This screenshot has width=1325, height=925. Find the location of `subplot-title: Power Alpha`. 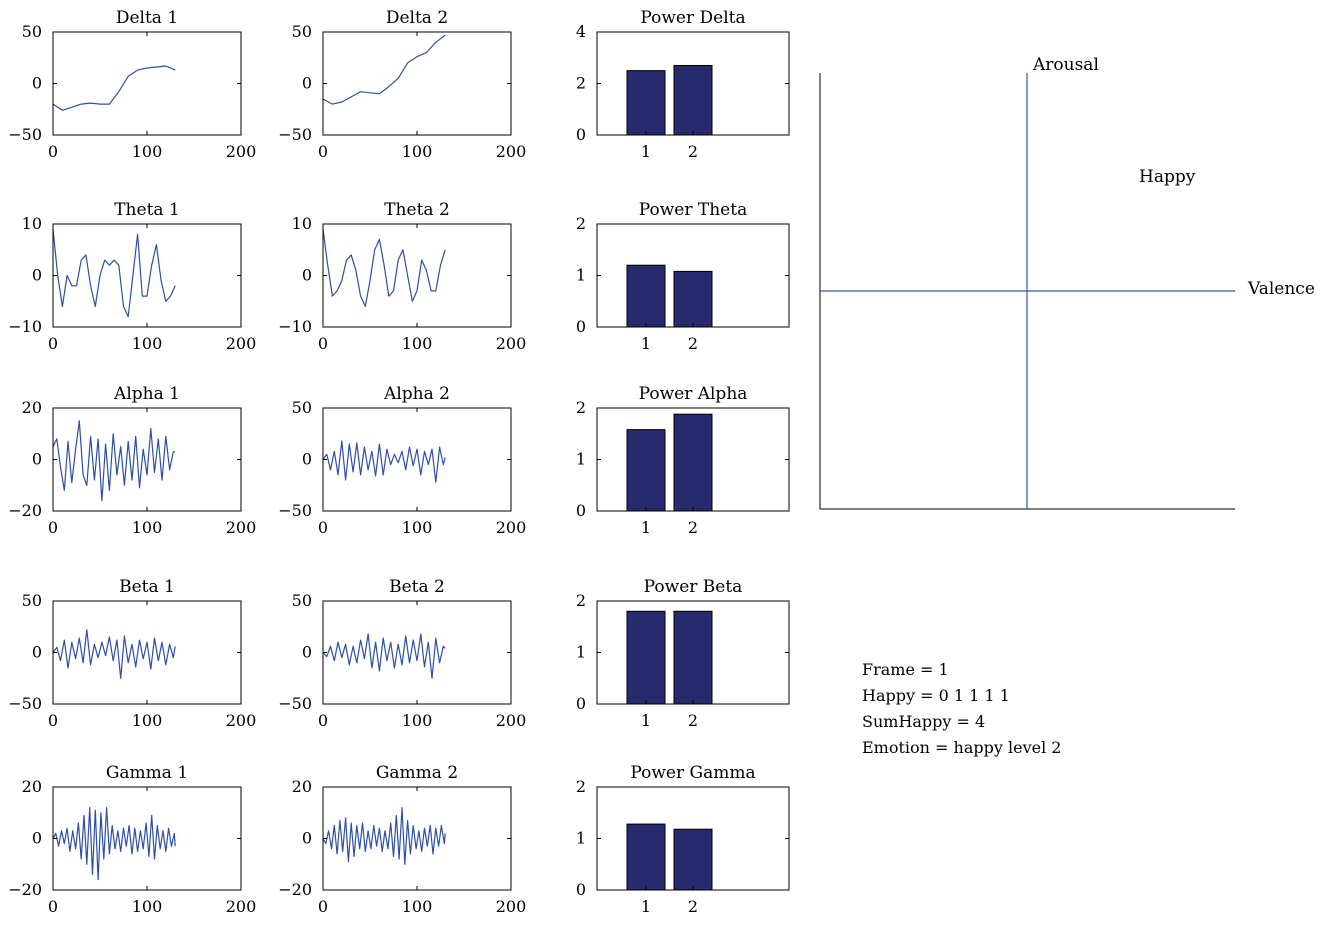

subplot-title: Power Alpha is located at coordinates (693, 394).